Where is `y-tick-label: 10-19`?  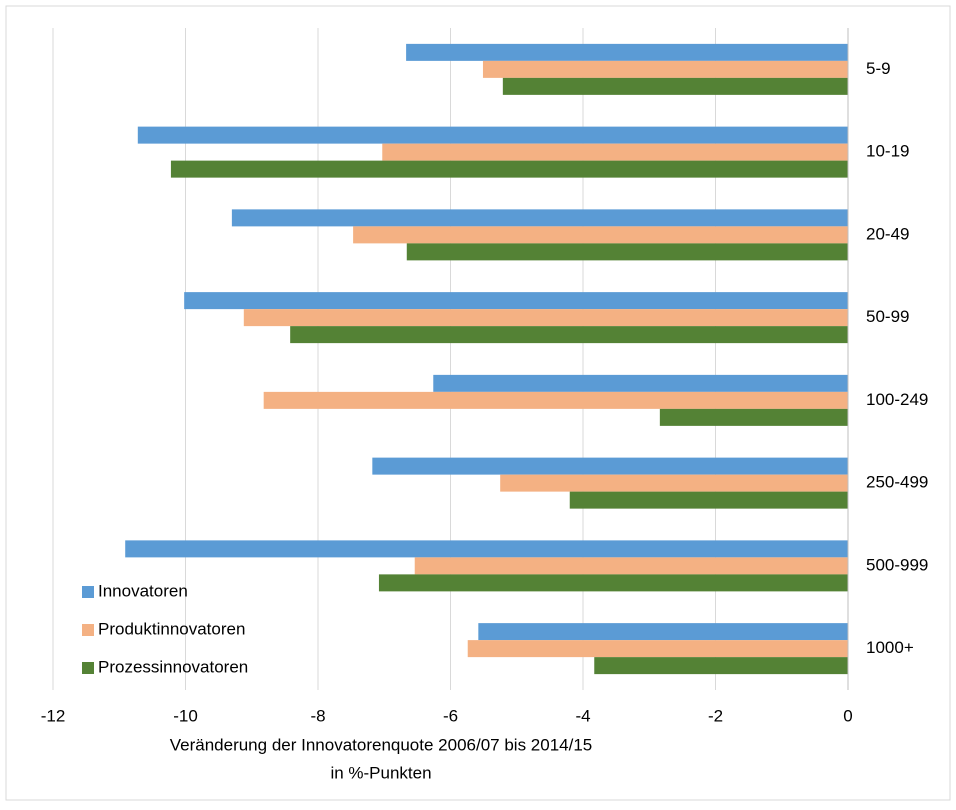 y-tick-label: 10-19 is located at coordinates (887, 151).